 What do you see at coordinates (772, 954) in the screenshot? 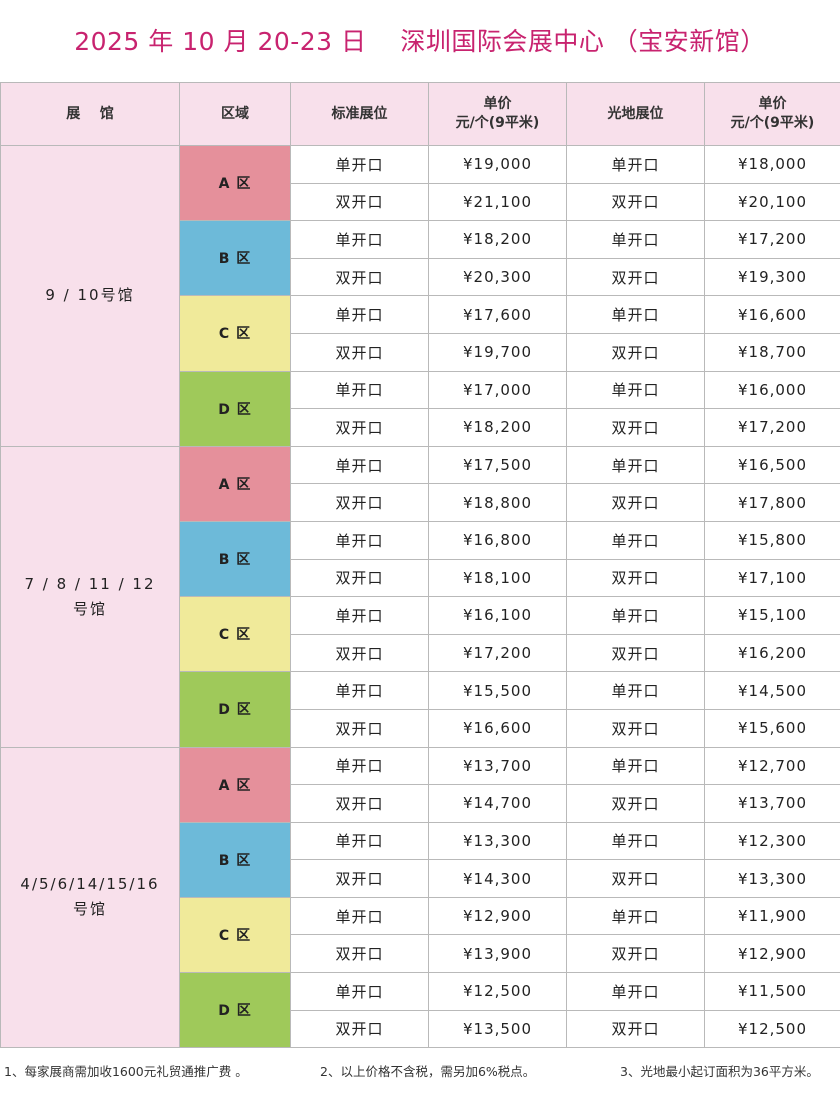
I see `raw-price-cell: ¥12,900` at bounding box center [772, 954].